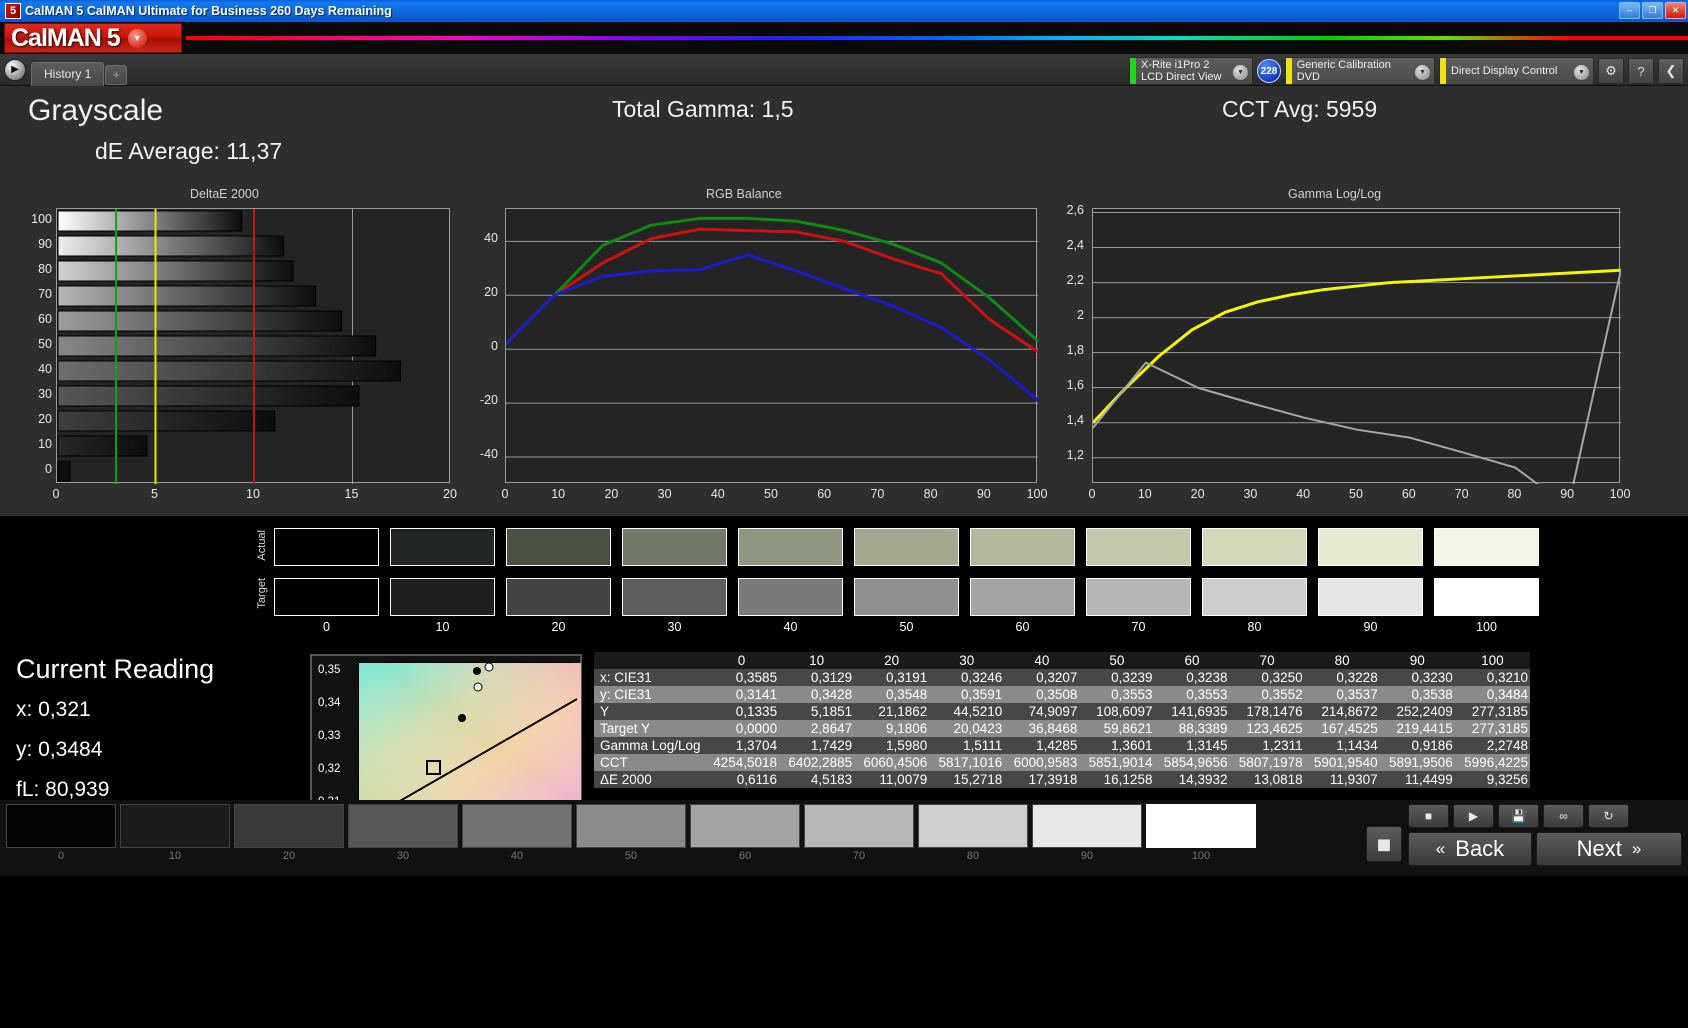 The image size is (1688, 1028). I want to click on gear-icon: ⚙, so click(1611, 71).